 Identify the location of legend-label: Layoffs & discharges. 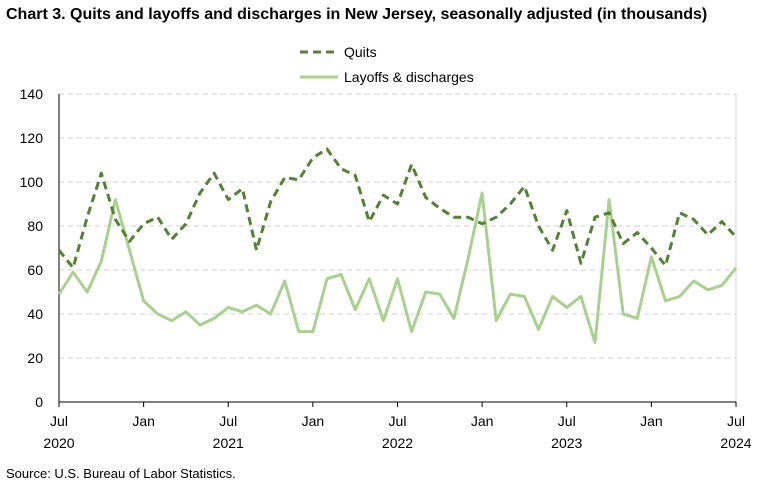
(409, 77).